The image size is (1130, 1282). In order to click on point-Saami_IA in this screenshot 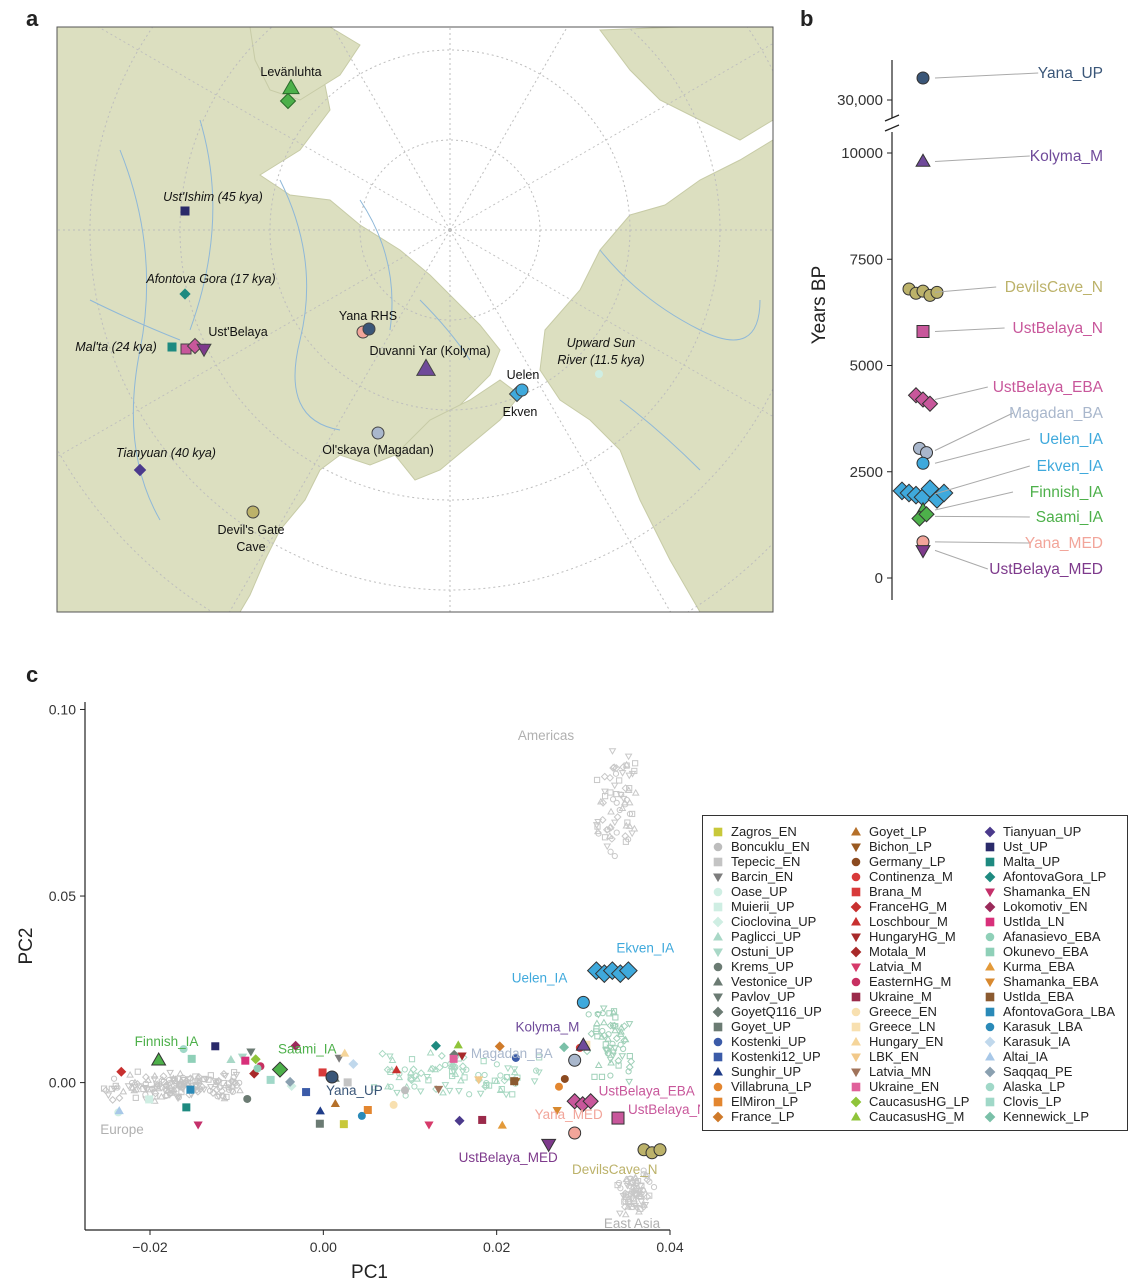, I will do `click(926, 514)`.